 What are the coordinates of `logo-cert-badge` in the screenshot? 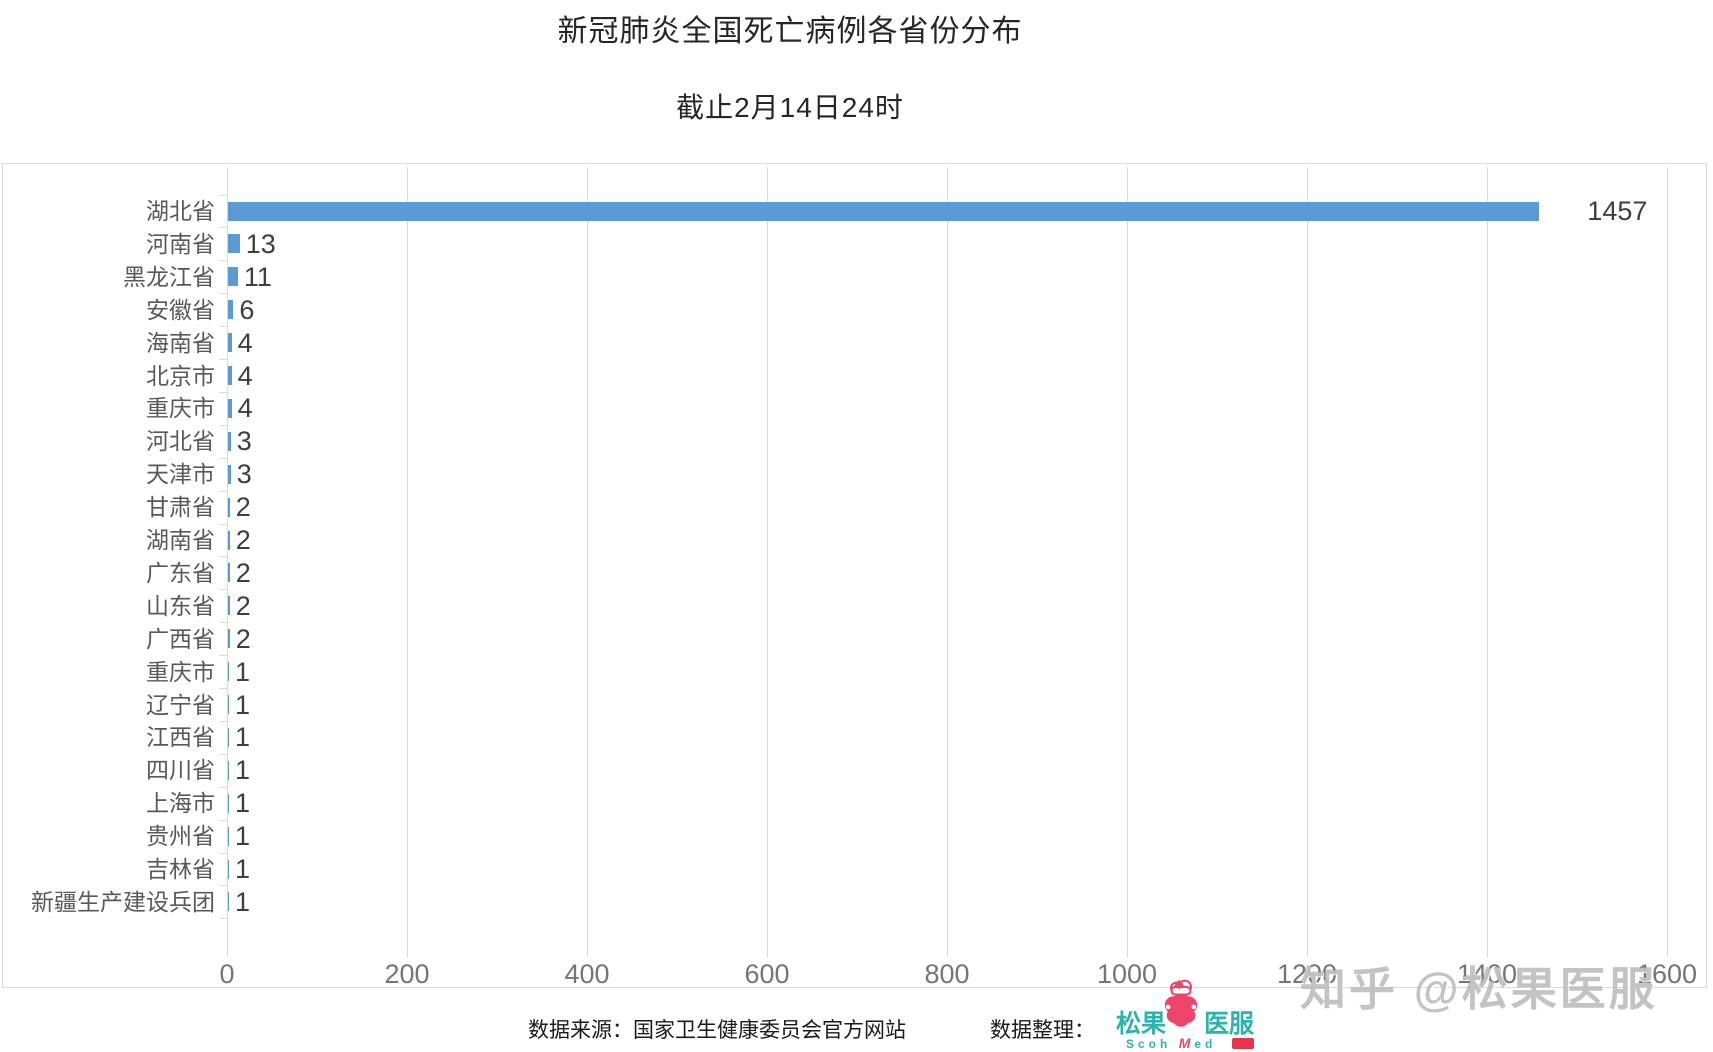 It's located at (1243, 1043).